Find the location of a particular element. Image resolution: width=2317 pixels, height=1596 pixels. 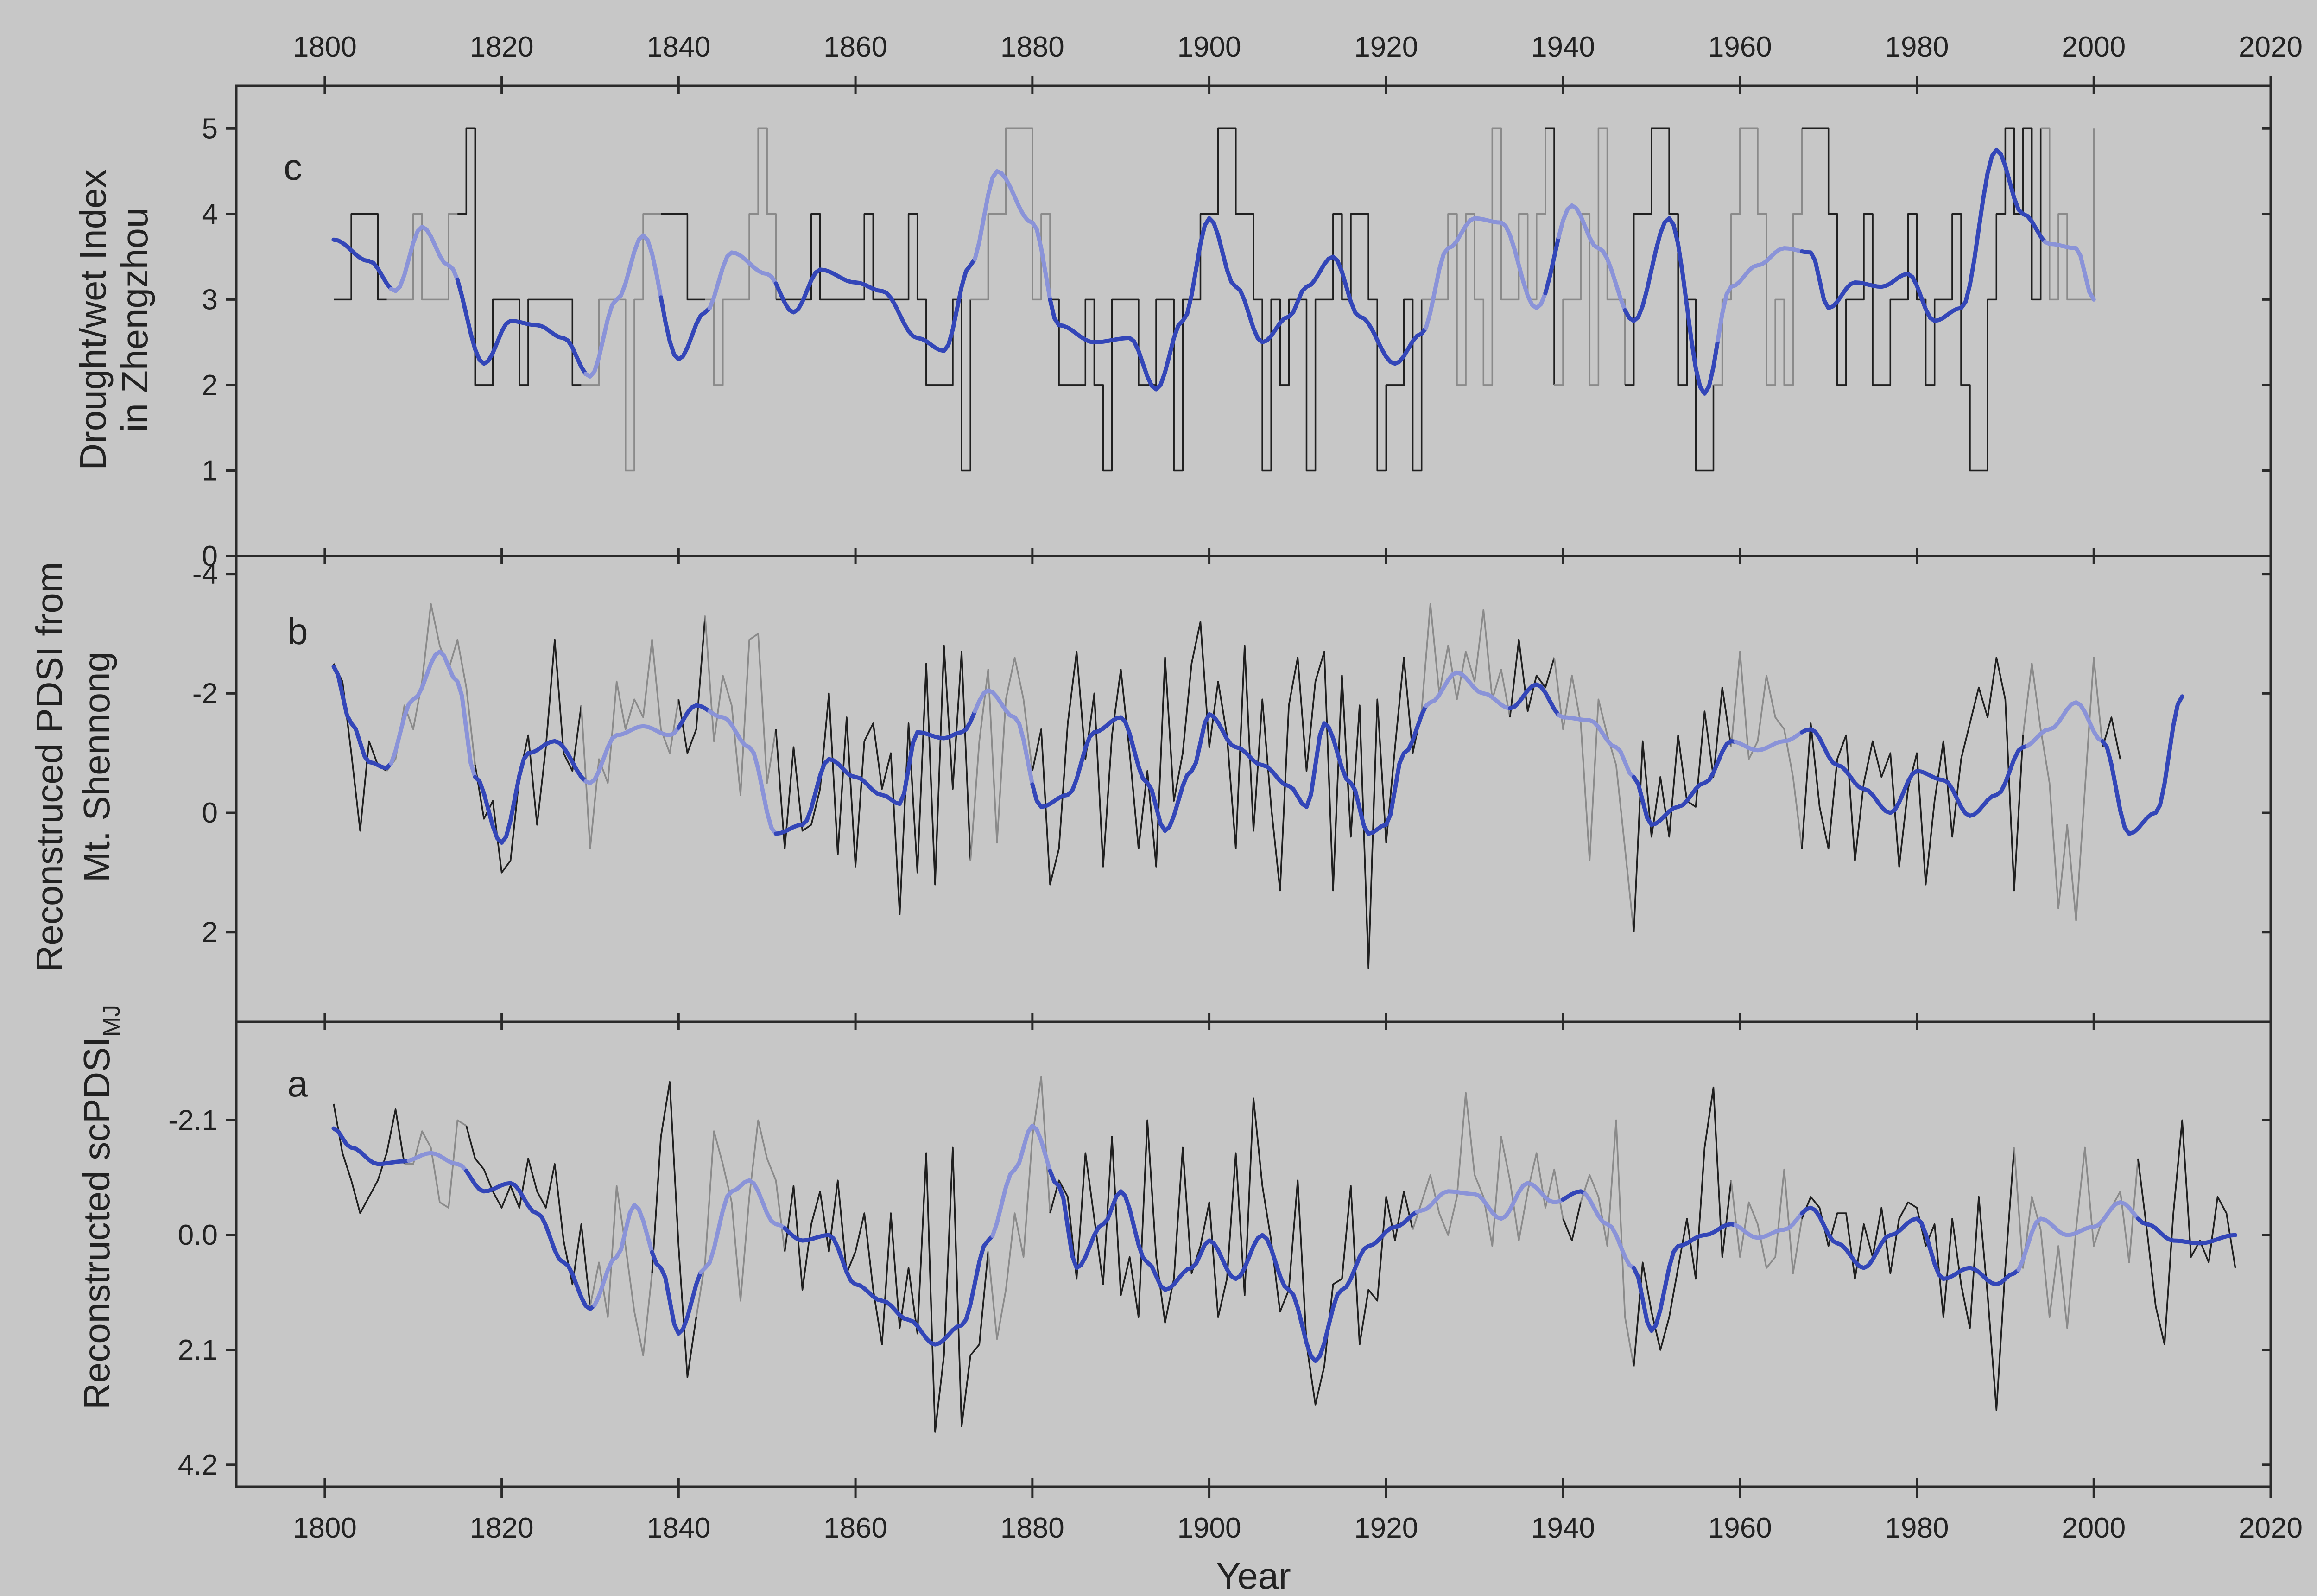

panel-b-ytick-label: 0 is located at coordinates (210, 813).